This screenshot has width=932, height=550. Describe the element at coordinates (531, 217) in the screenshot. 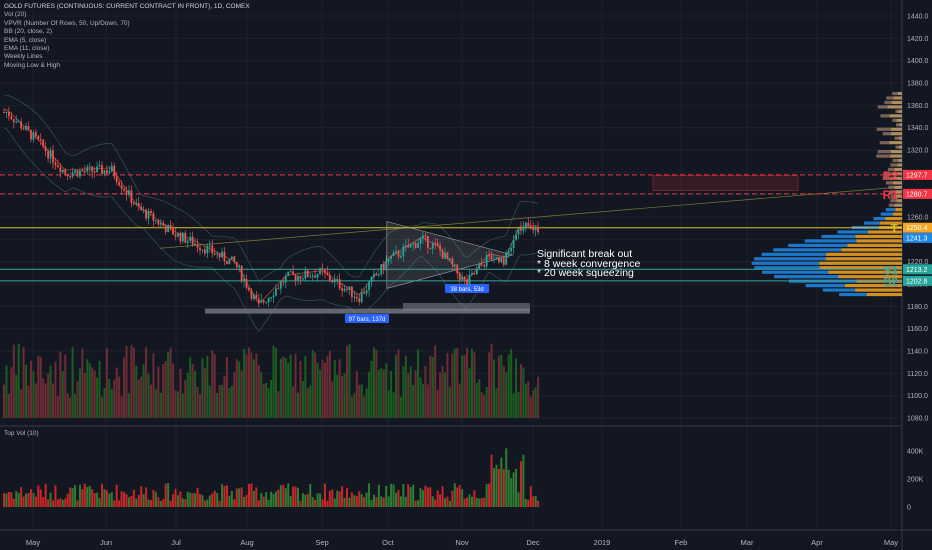

I see `trend-line` at that location.